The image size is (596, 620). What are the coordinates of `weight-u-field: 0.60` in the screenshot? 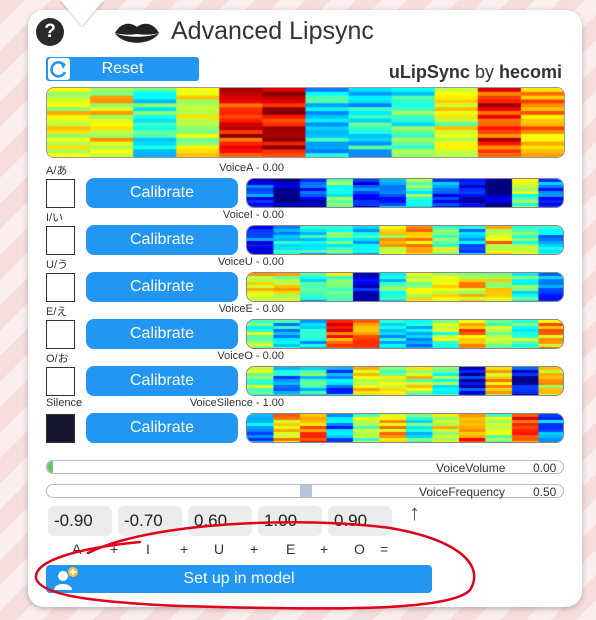 It's located at (220, 521).